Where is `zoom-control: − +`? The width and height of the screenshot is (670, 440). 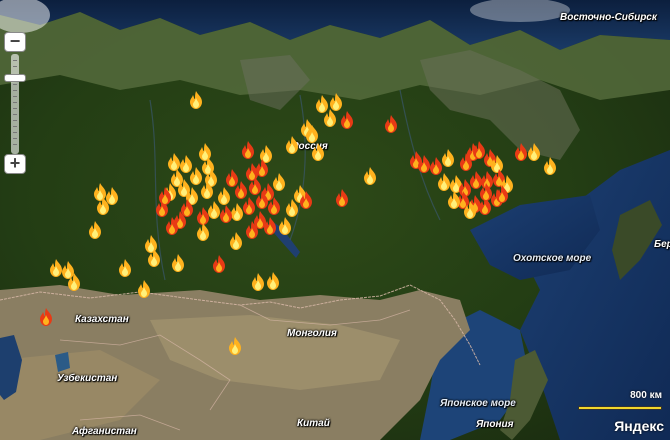 zoom-control: − + is located at coordinates (15, 104).